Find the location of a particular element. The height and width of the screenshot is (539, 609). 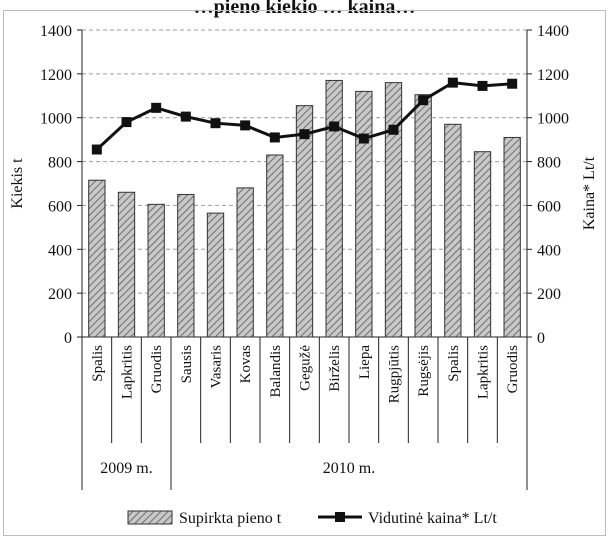

right-tick-label: 1200 is located at coordinates (553, 75).